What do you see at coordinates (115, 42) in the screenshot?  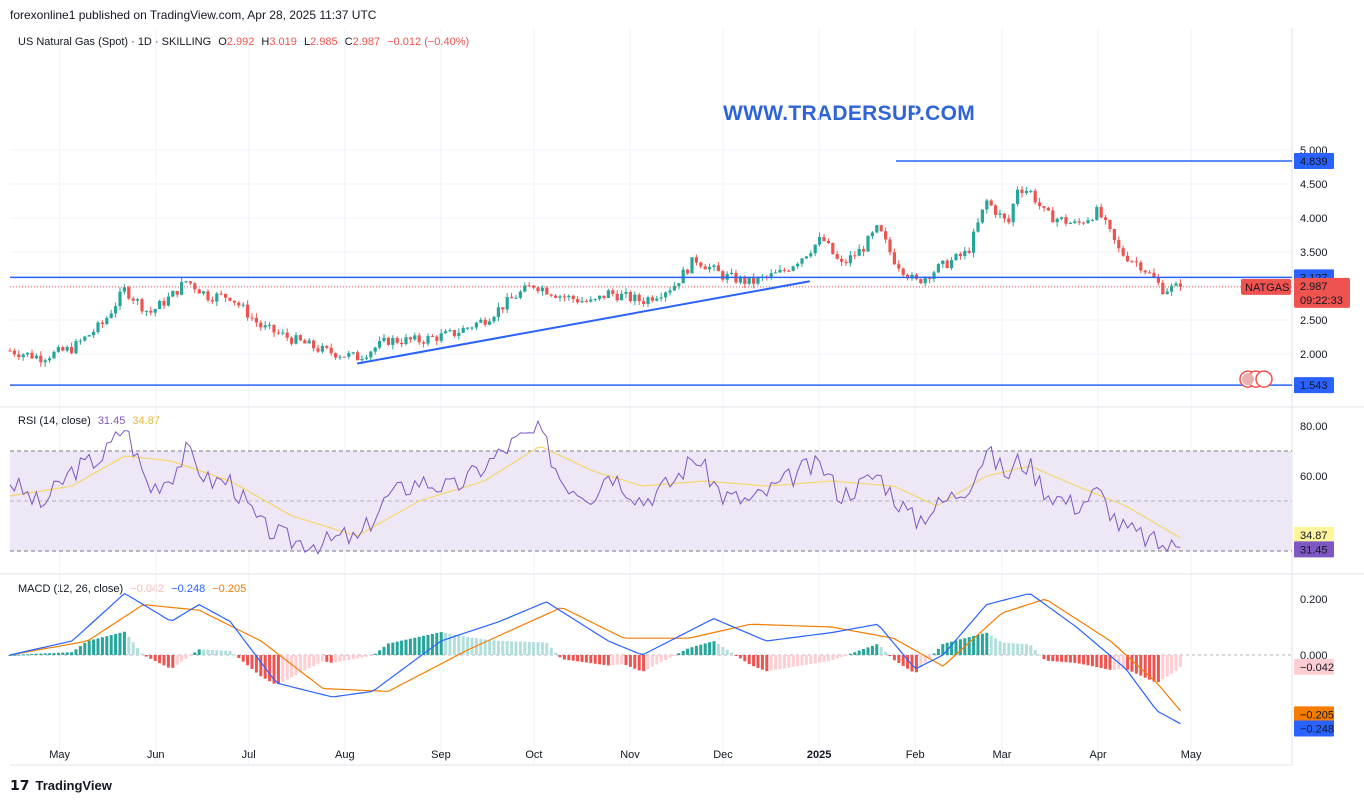 I see `symbol-name: US Natural Gas (Spot) · 1D · SKILLING` at bounding box center [115, 42].